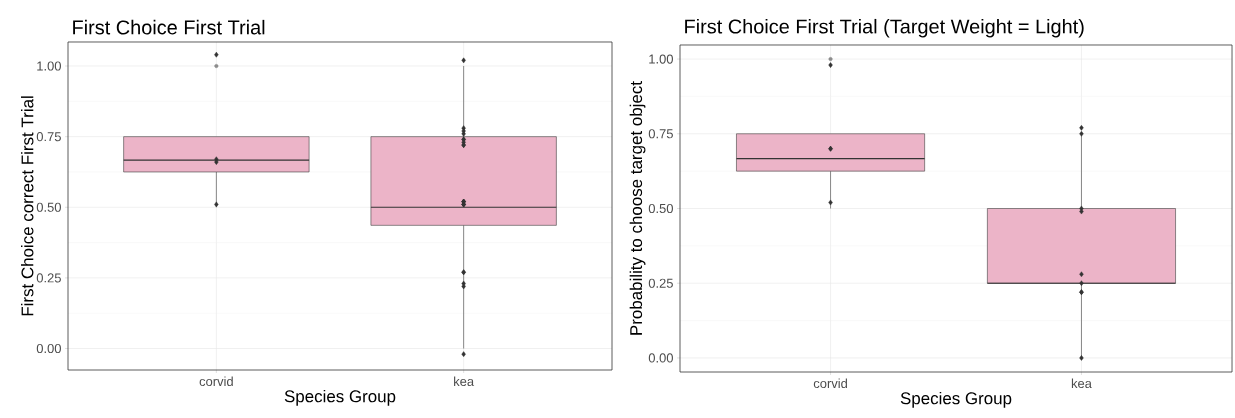  I want to click on chart-title: First Choice First Trial, so click(169, 27).